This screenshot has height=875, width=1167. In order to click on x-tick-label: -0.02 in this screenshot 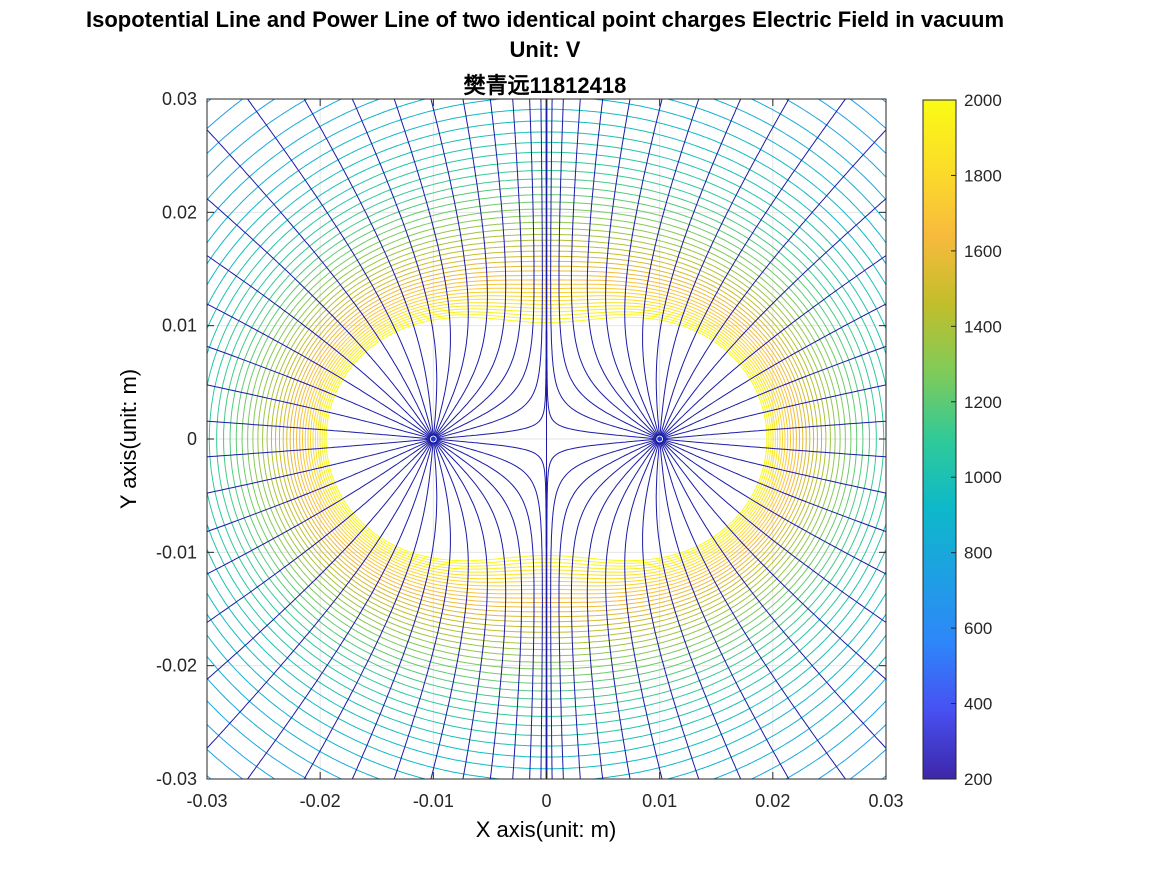, I will do `click(320, 801)`.